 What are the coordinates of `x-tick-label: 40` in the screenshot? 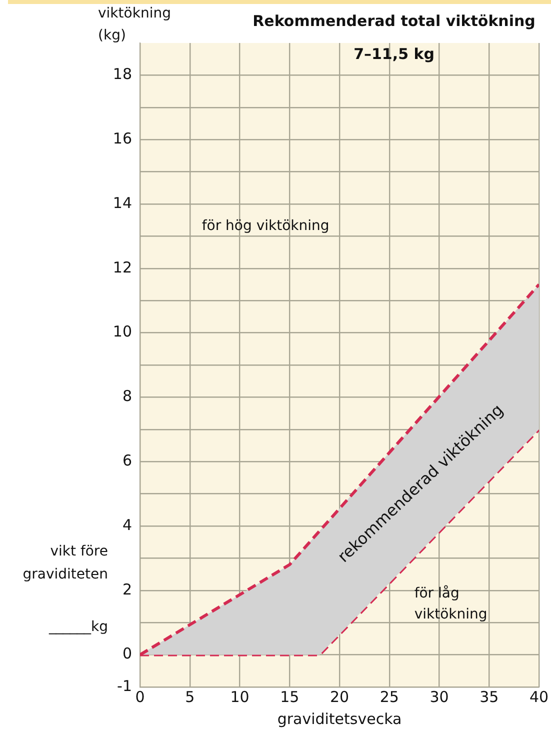 It's located at (539, 697).